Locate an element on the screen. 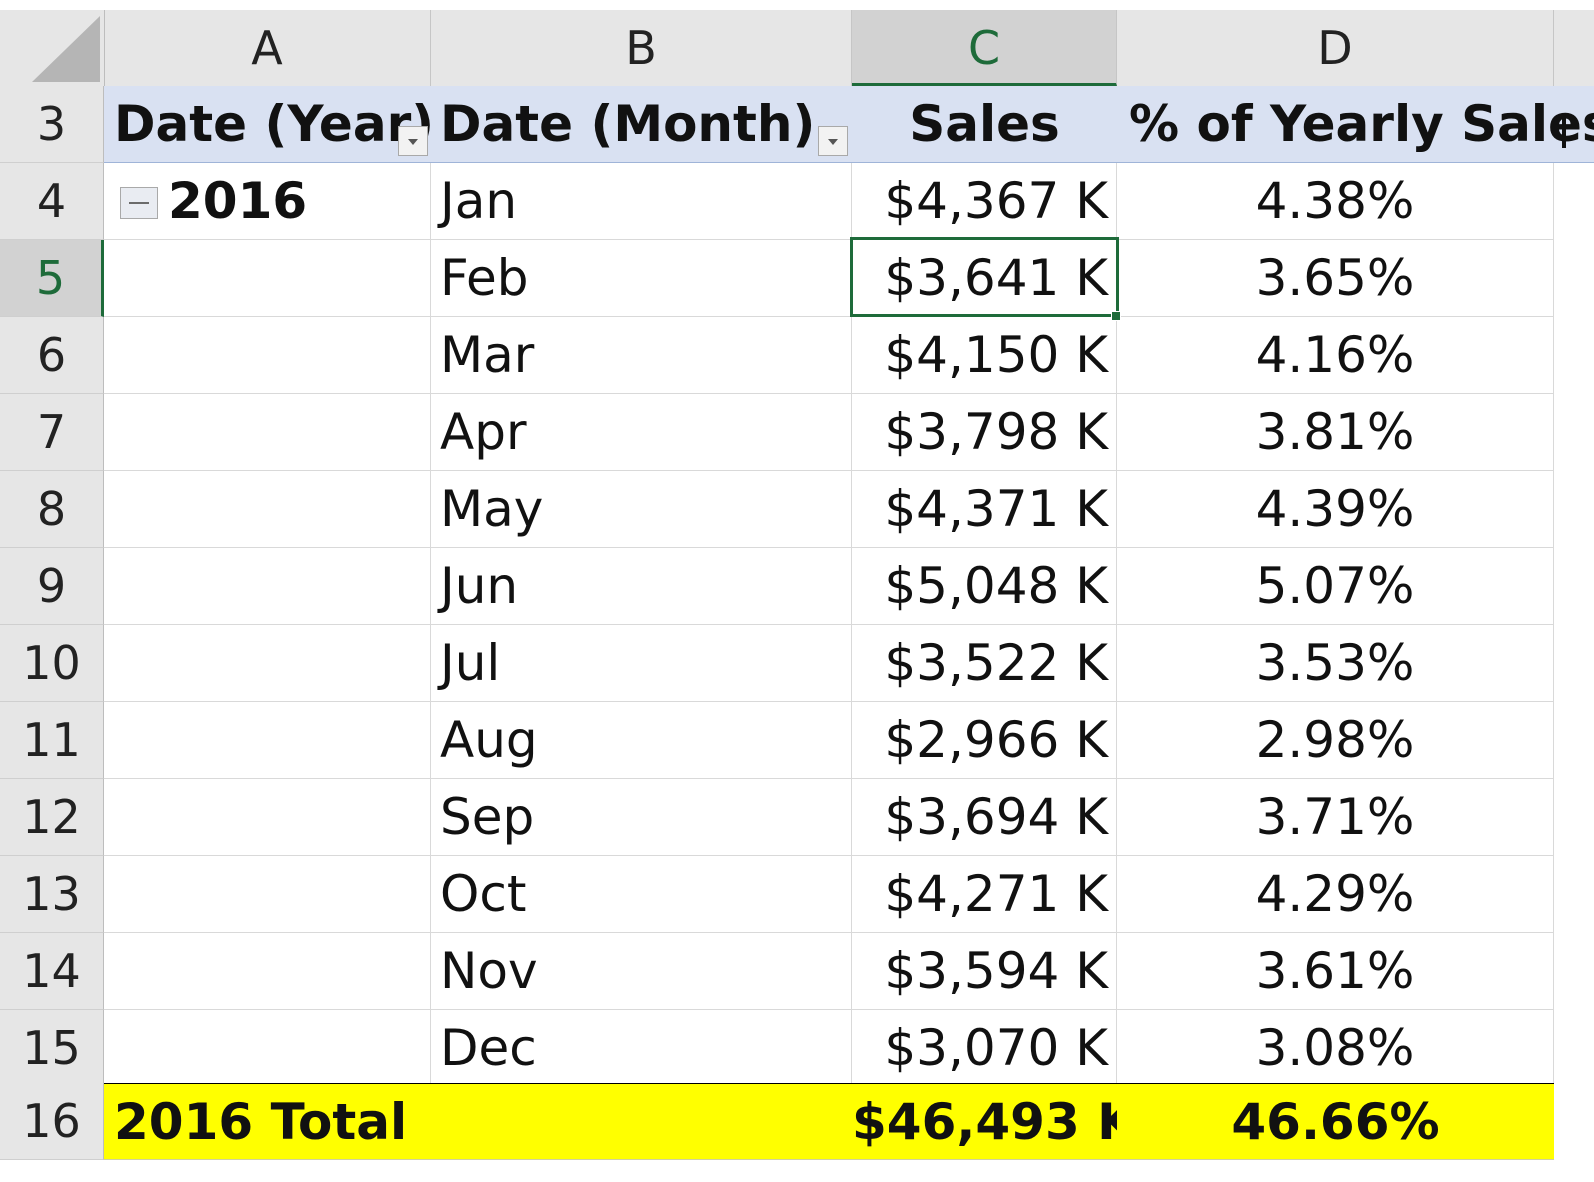  sales-cell: $3,594 K is located at coordinates (984, 971).